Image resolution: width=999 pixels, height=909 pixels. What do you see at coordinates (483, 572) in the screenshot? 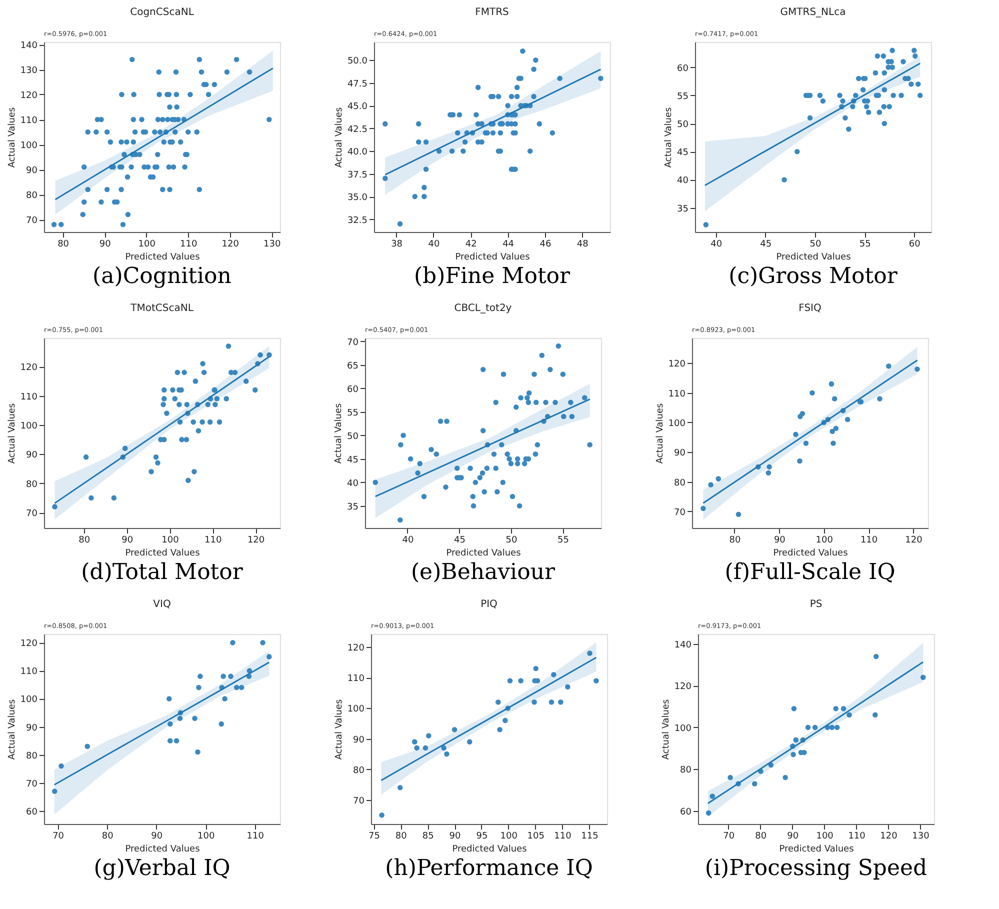
I see `text: (e)Behaviour` at bounding box center [483, 572].